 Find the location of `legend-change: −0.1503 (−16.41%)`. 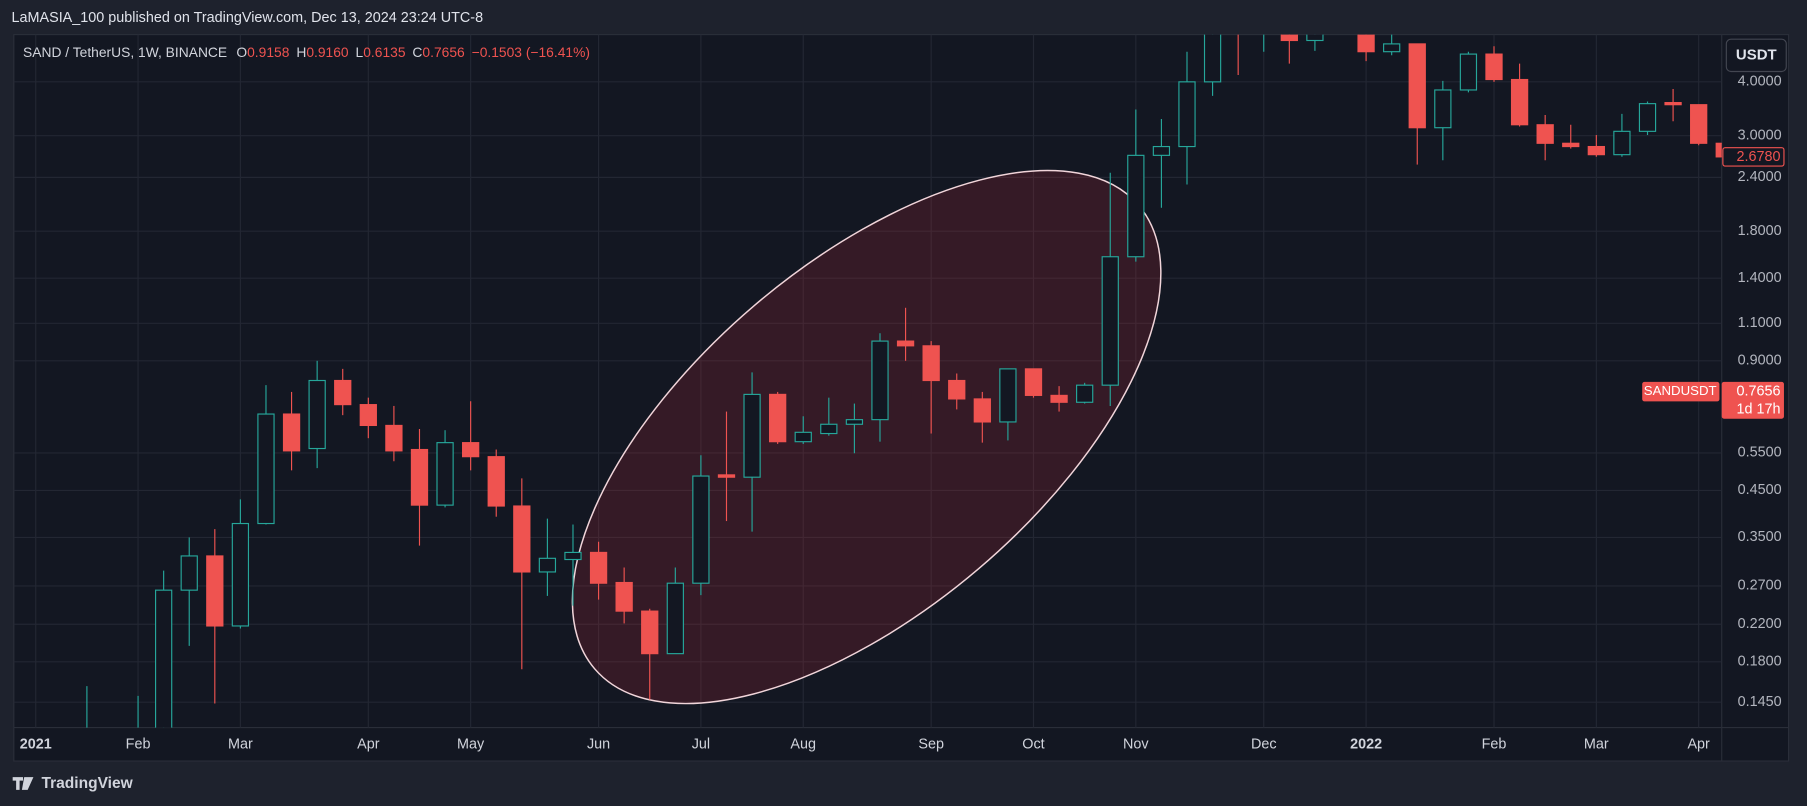

legend-change: −0.1503 (−16.41%) is located at coordinates (531, 52).